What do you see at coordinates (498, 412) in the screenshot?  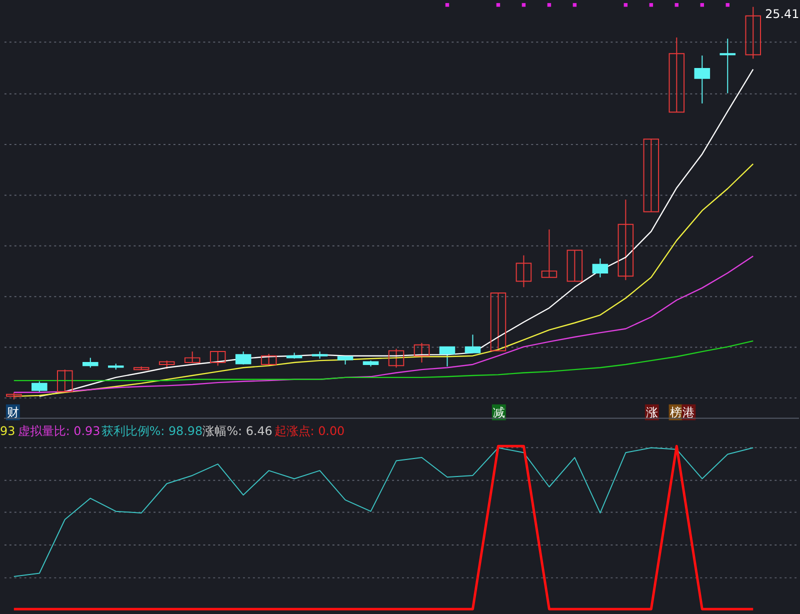 I see `text: 减` at bounding box center [498, 412].